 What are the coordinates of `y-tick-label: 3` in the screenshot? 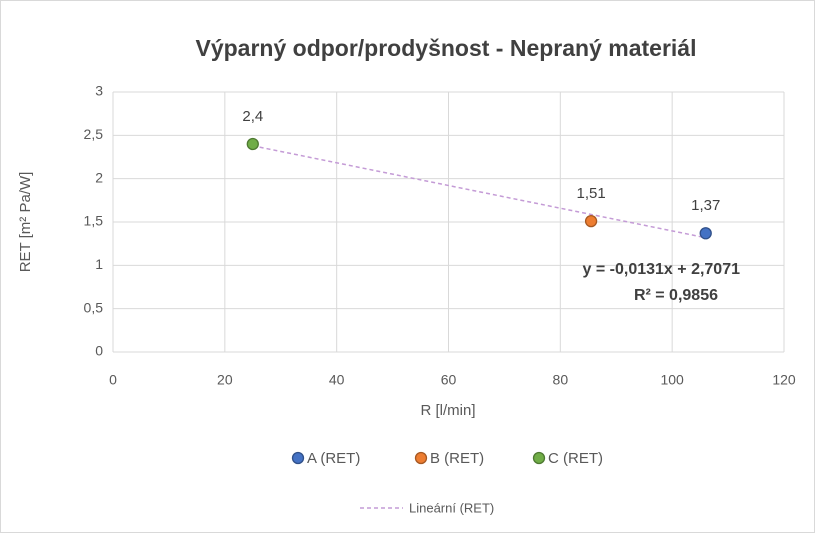 It's located at (99, 91).